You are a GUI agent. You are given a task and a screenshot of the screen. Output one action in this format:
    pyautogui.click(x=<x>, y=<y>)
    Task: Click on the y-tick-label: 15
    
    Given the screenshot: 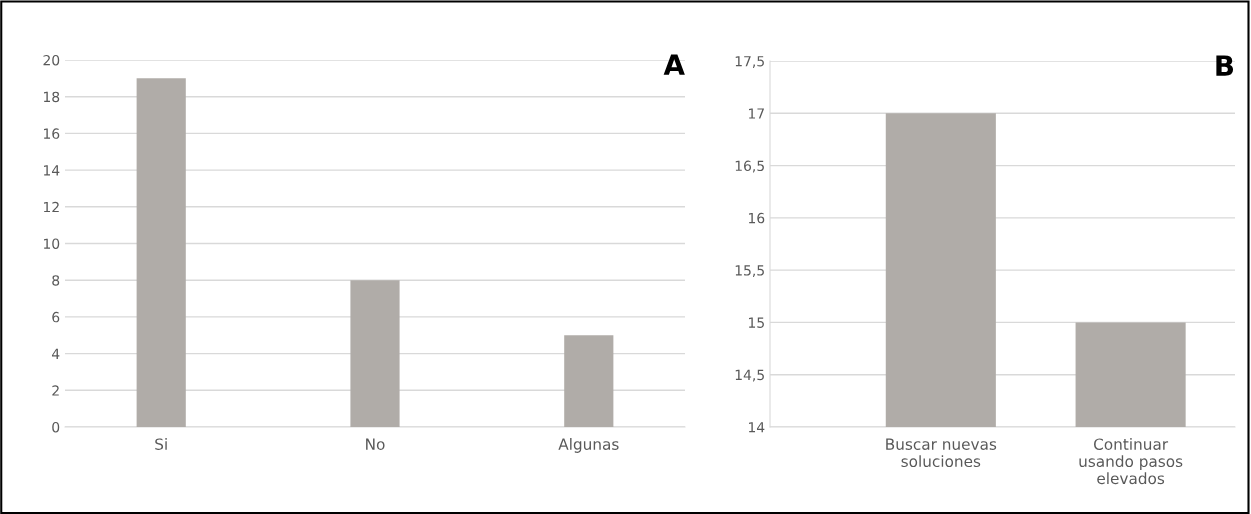 What is the action you would take?
    pyautogui.click(x=756, y=322)
    